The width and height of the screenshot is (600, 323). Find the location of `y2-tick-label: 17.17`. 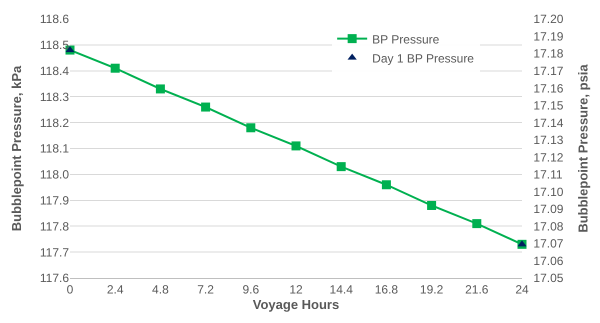

y2-tick-label: 17.17 is located at coordinates (548, 71).